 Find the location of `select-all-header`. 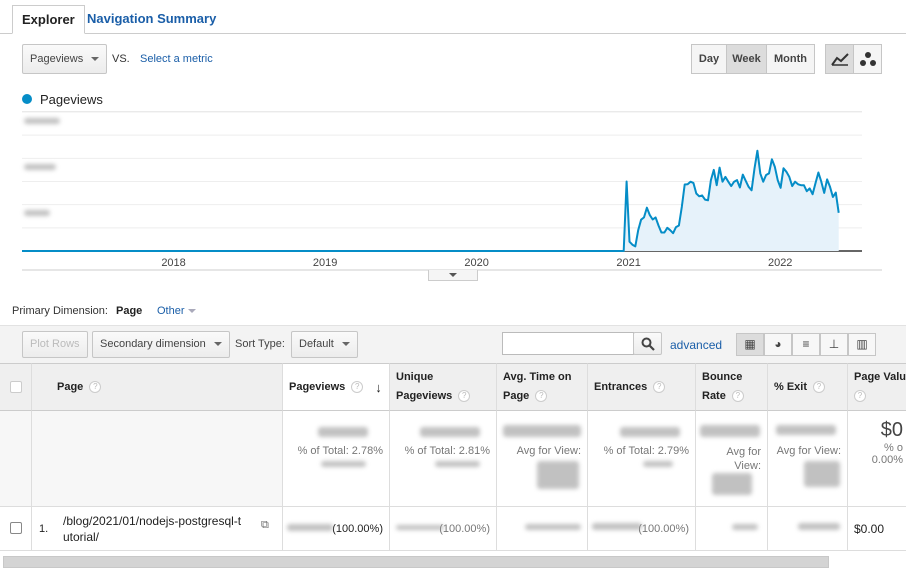

select-all-header is located at coordinates (16, 387).